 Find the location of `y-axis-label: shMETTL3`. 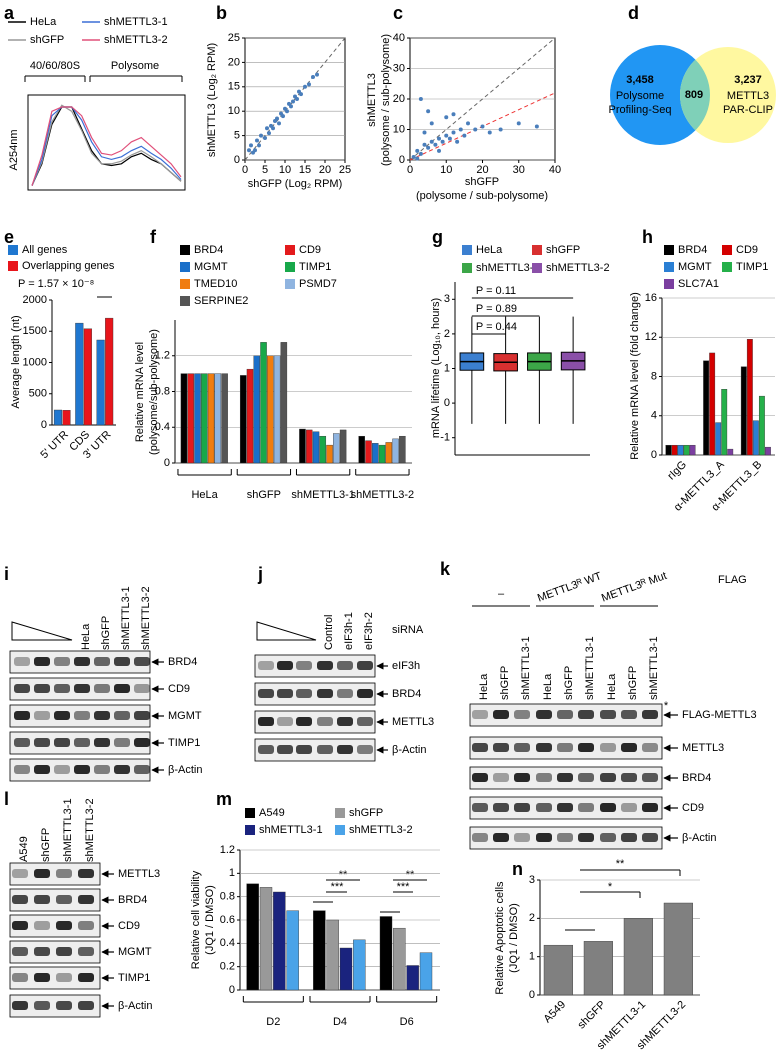

y-axis-label: shMETTL3 is located at coordinates (372, 100).